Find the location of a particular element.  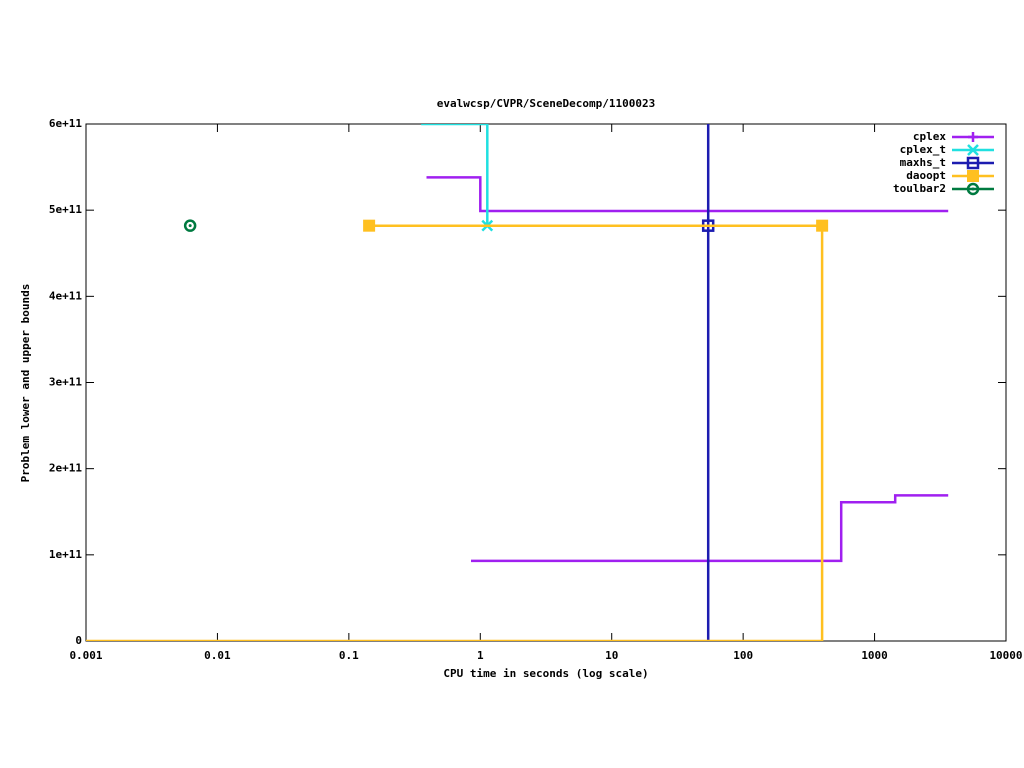

x-tick-label: 0.1 is located at coordinates (349, 655).